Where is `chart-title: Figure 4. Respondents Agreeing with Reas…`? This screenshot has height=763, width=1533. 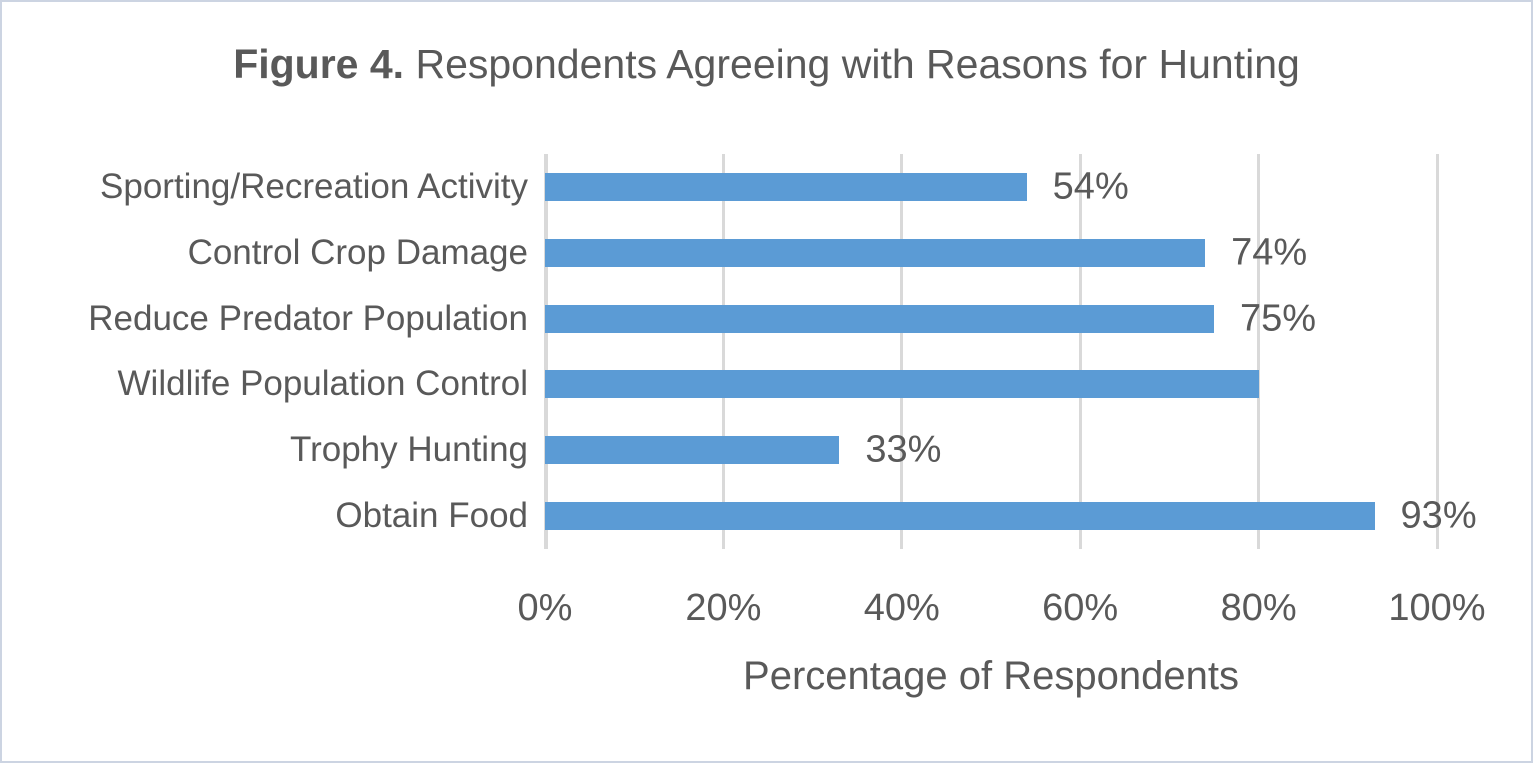 chart-title: Figure 4. Respondents Agreeing with Reas… is located at coordinates (766, 64).